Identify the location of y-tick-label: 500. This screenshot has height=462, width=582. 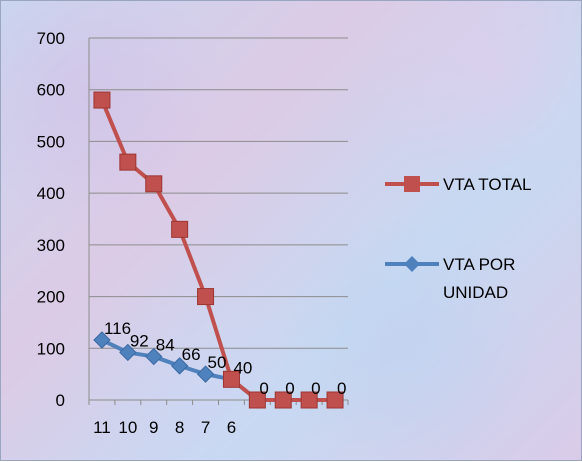
(51, 141).